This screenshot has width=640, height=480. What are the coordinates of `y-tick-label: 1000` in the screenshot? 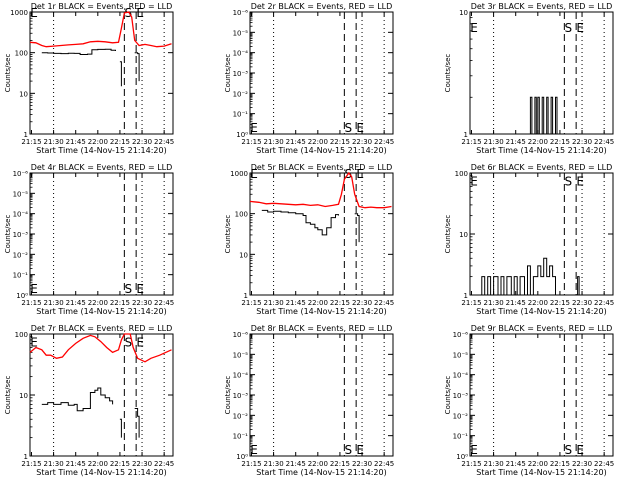 It's located at (19, 13).